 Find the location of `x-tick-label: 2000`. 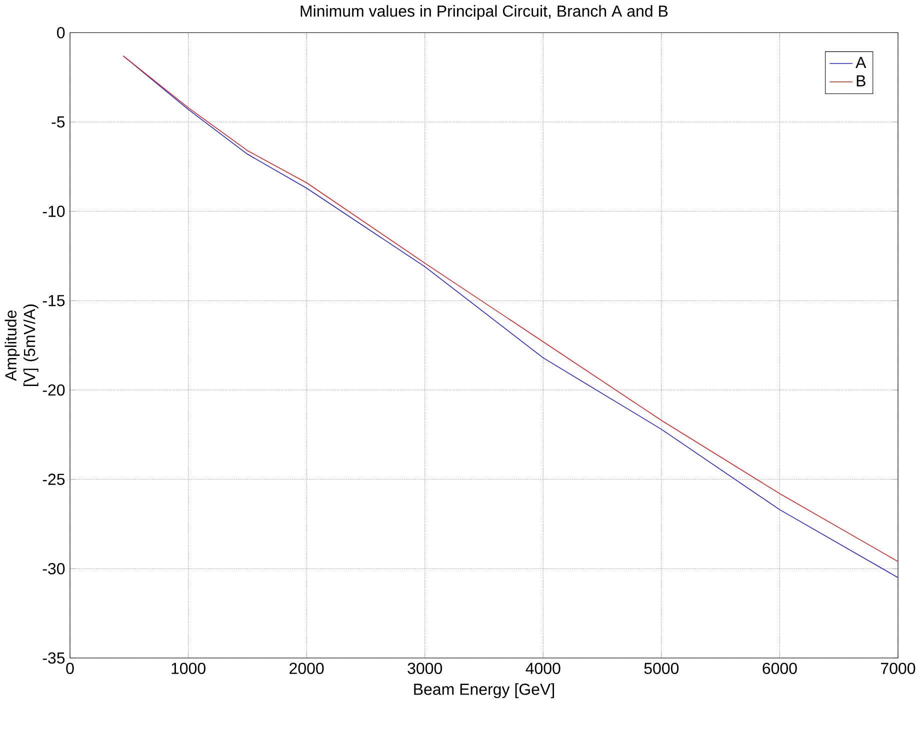

x-tick-label: 2000 is located at coordinates (307, 668).